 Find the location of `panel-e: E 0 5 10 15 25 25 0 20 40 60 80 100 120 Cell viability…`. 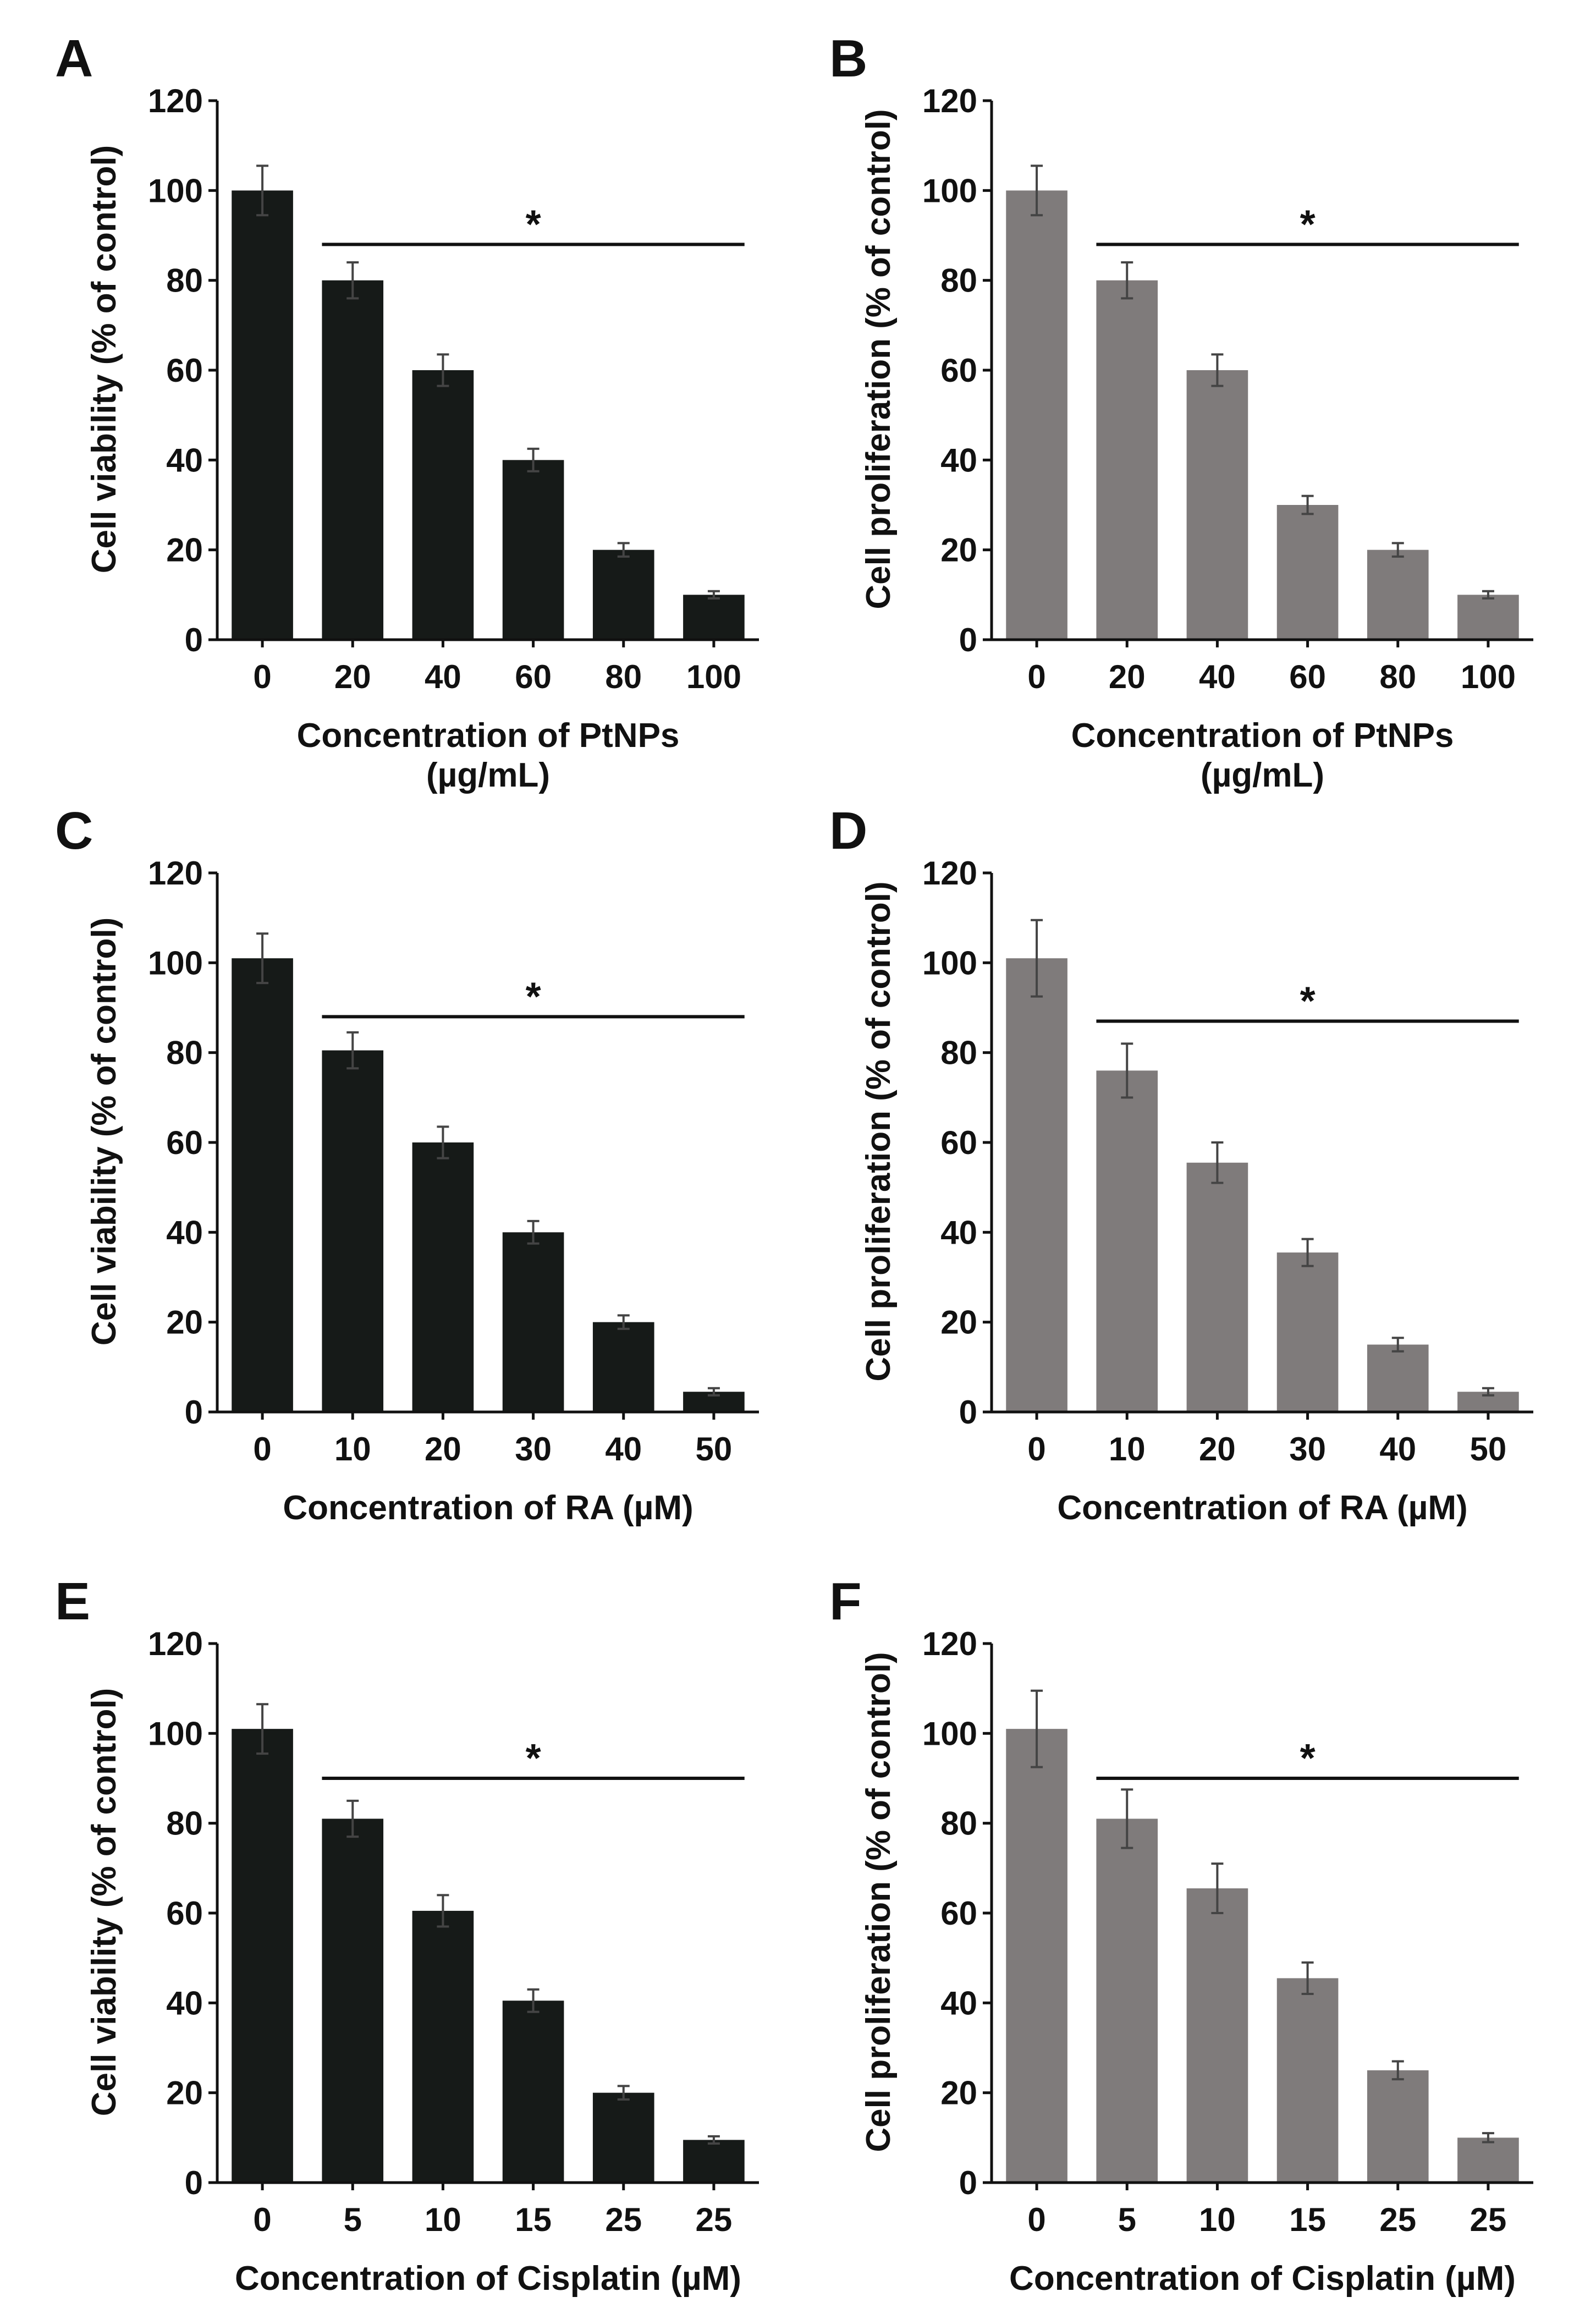

panel-e: E 0 5 10 15 25 25 0 20 40 60 80 100 120 Cell viability… is located at coordinates (407, 1935).